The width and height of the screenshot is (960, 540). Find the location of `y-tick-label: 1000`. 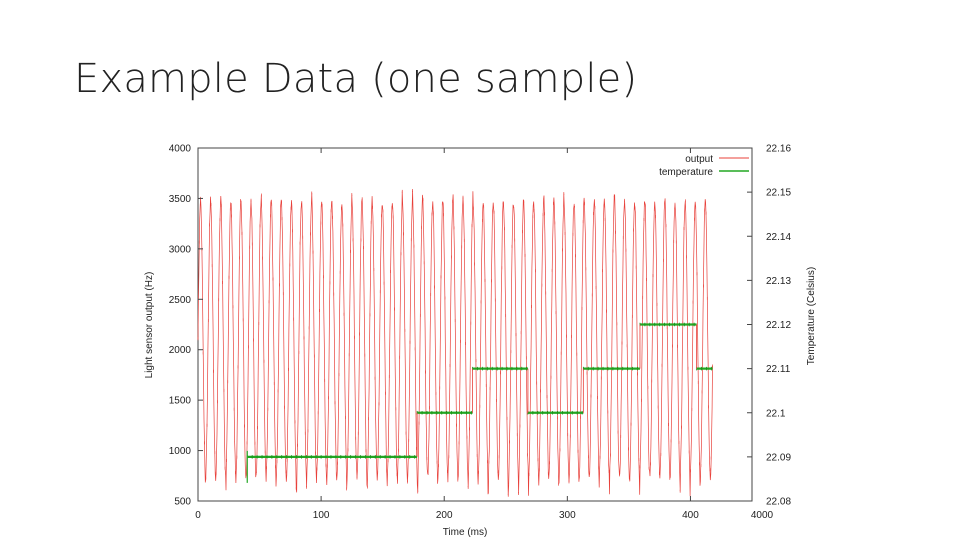

y-tick-label: 1000 is located at coordinates (180, 451).